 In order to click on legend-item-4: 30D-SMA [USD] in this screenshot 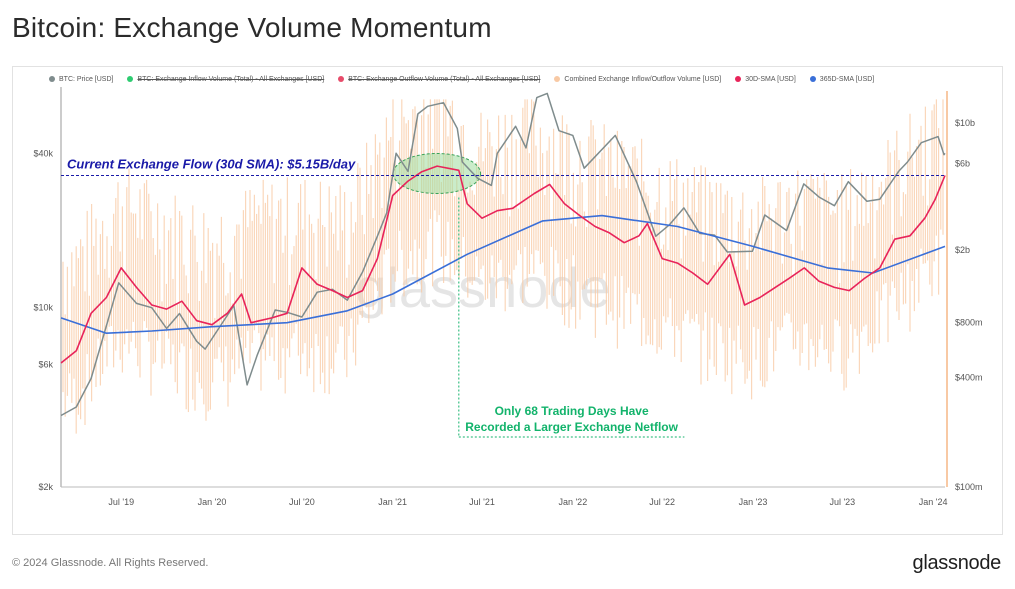, I will do `click(765, 79)`.